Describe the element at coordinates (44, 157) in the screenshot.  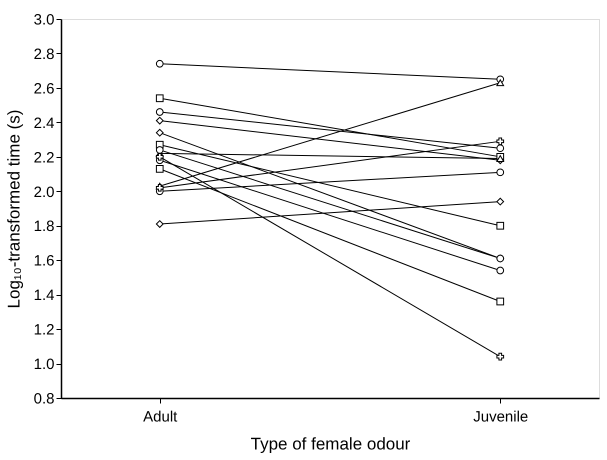
I see `y-tick-label: 2.2` at that location.